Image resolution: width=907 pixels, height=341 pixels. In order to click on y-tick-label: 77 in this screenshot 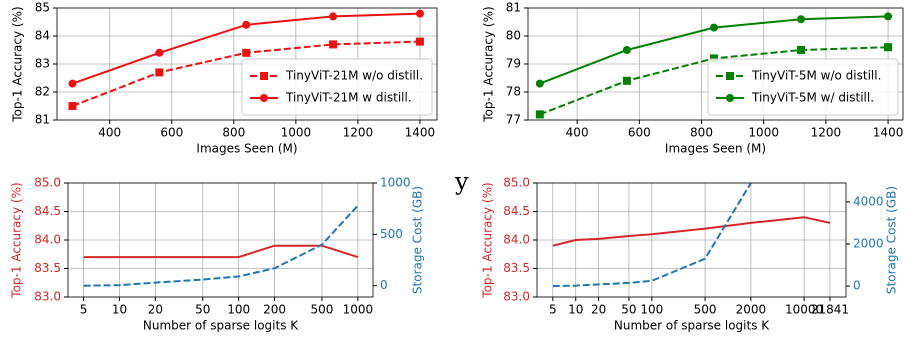, I will do `click(513, 120)`.